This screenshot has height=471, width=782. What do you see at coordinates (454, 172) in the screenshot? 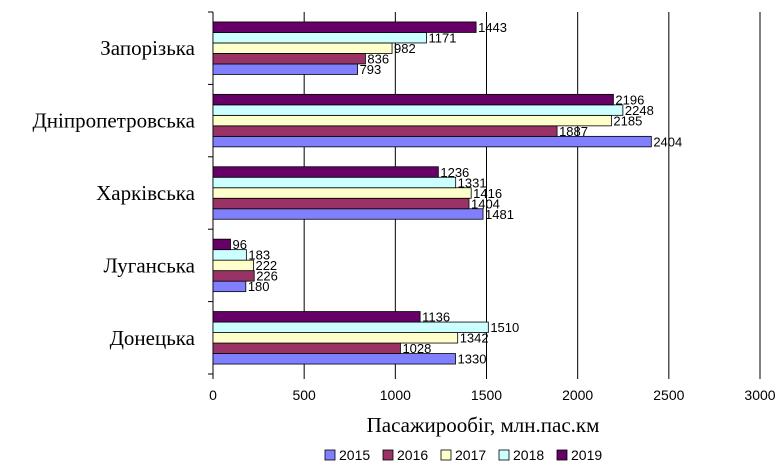
I see `data-label: 1236` at bounding box center [454, 172].